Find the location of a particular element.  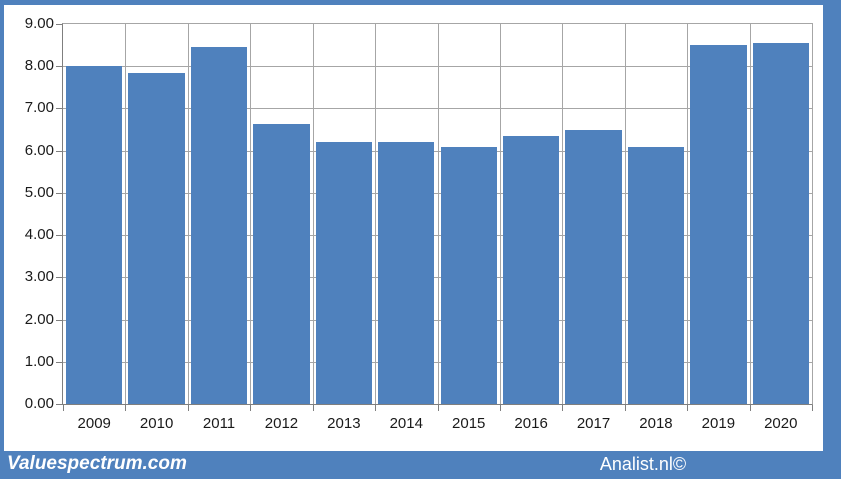

x-axis-label: 2009 is located at coordinates (94, 423).